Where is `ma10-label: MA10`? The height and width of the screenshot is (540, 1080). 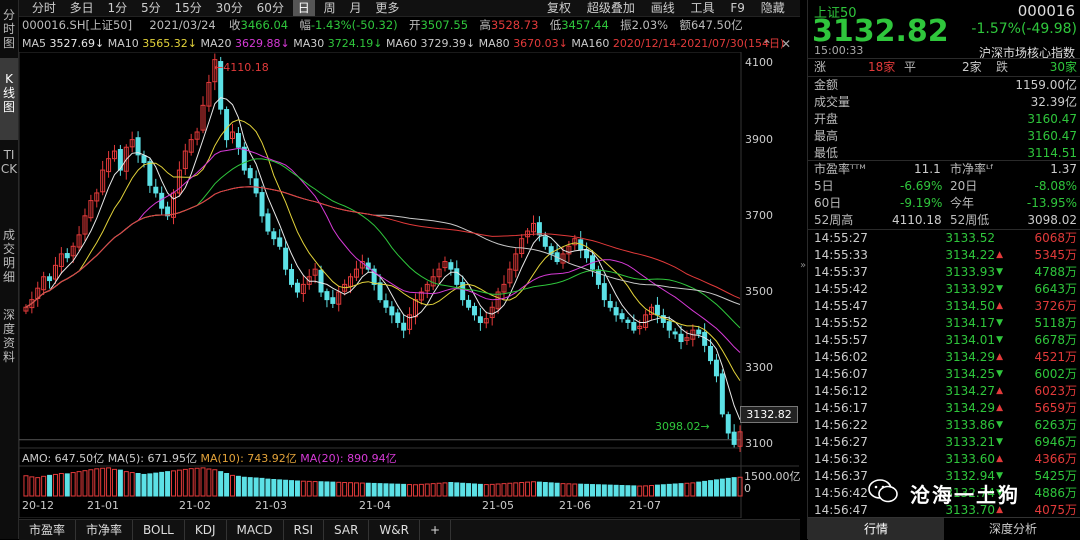
ma10-label: MA10 is located at coordinates (123, 43).